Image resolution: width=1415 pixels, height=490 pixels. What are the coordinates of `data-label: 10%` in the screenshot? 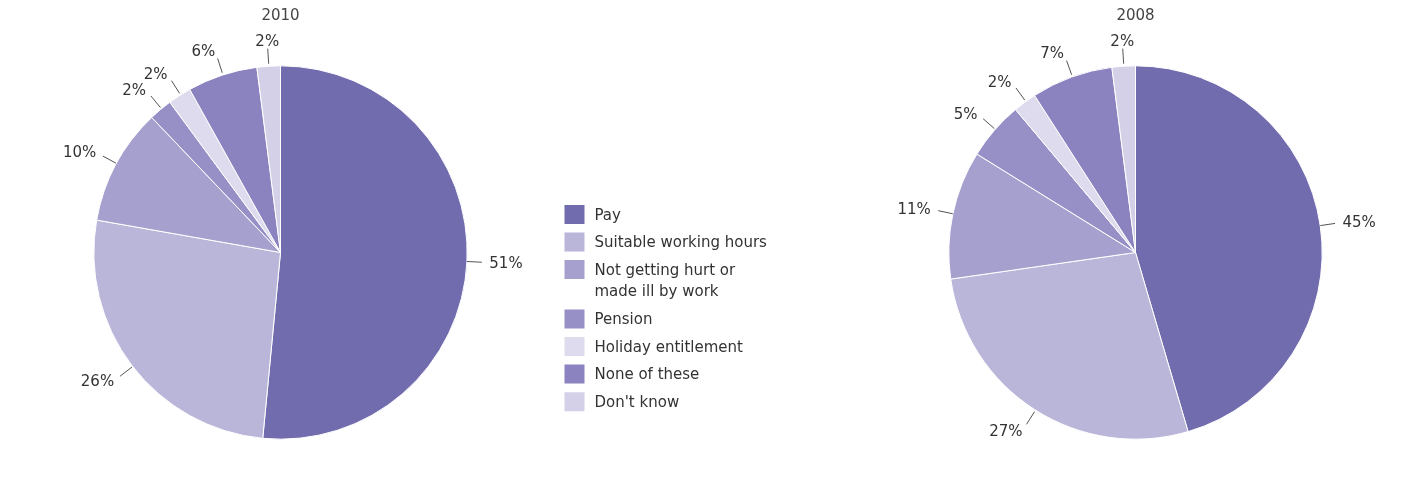 It's located at (79, 152).